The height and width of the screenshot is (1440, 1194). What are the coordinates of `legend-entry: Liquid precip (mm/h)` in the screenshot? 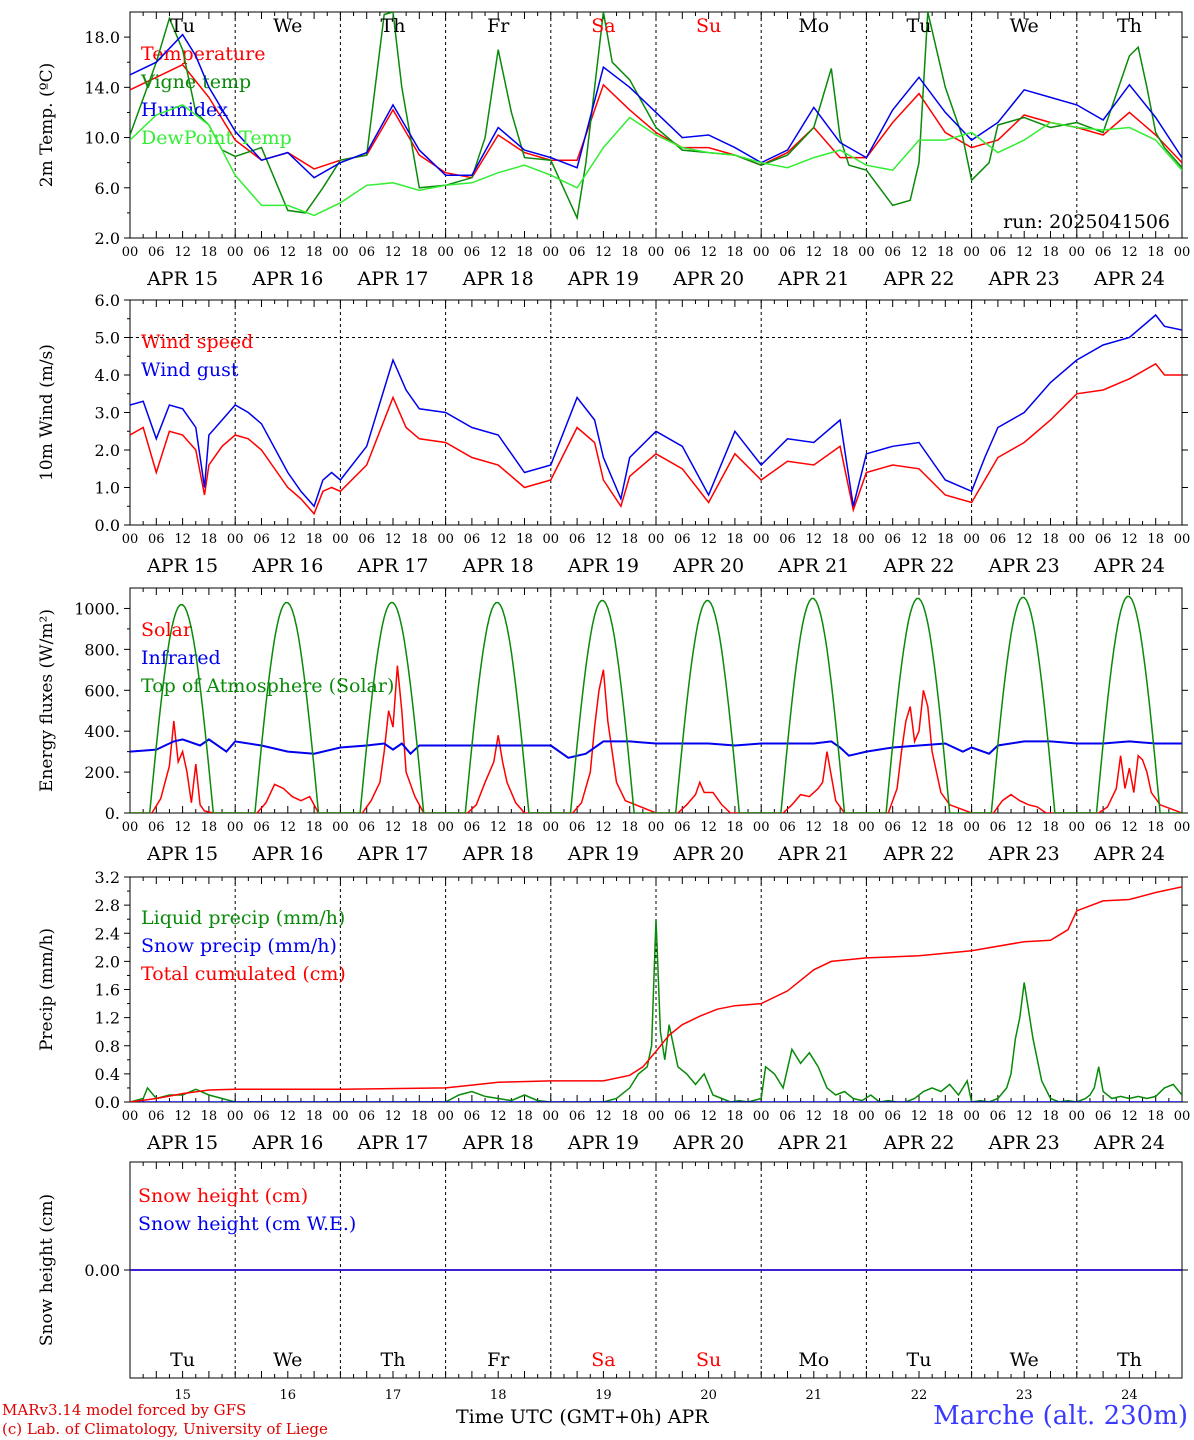 It's located at (243, 918).